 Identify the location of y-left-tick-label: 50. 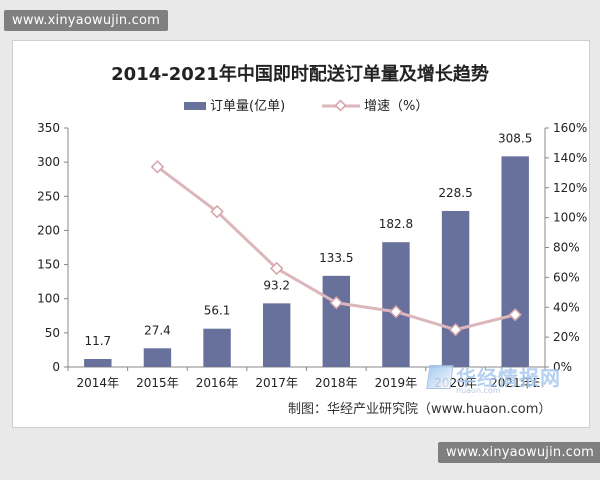
(52, 333).